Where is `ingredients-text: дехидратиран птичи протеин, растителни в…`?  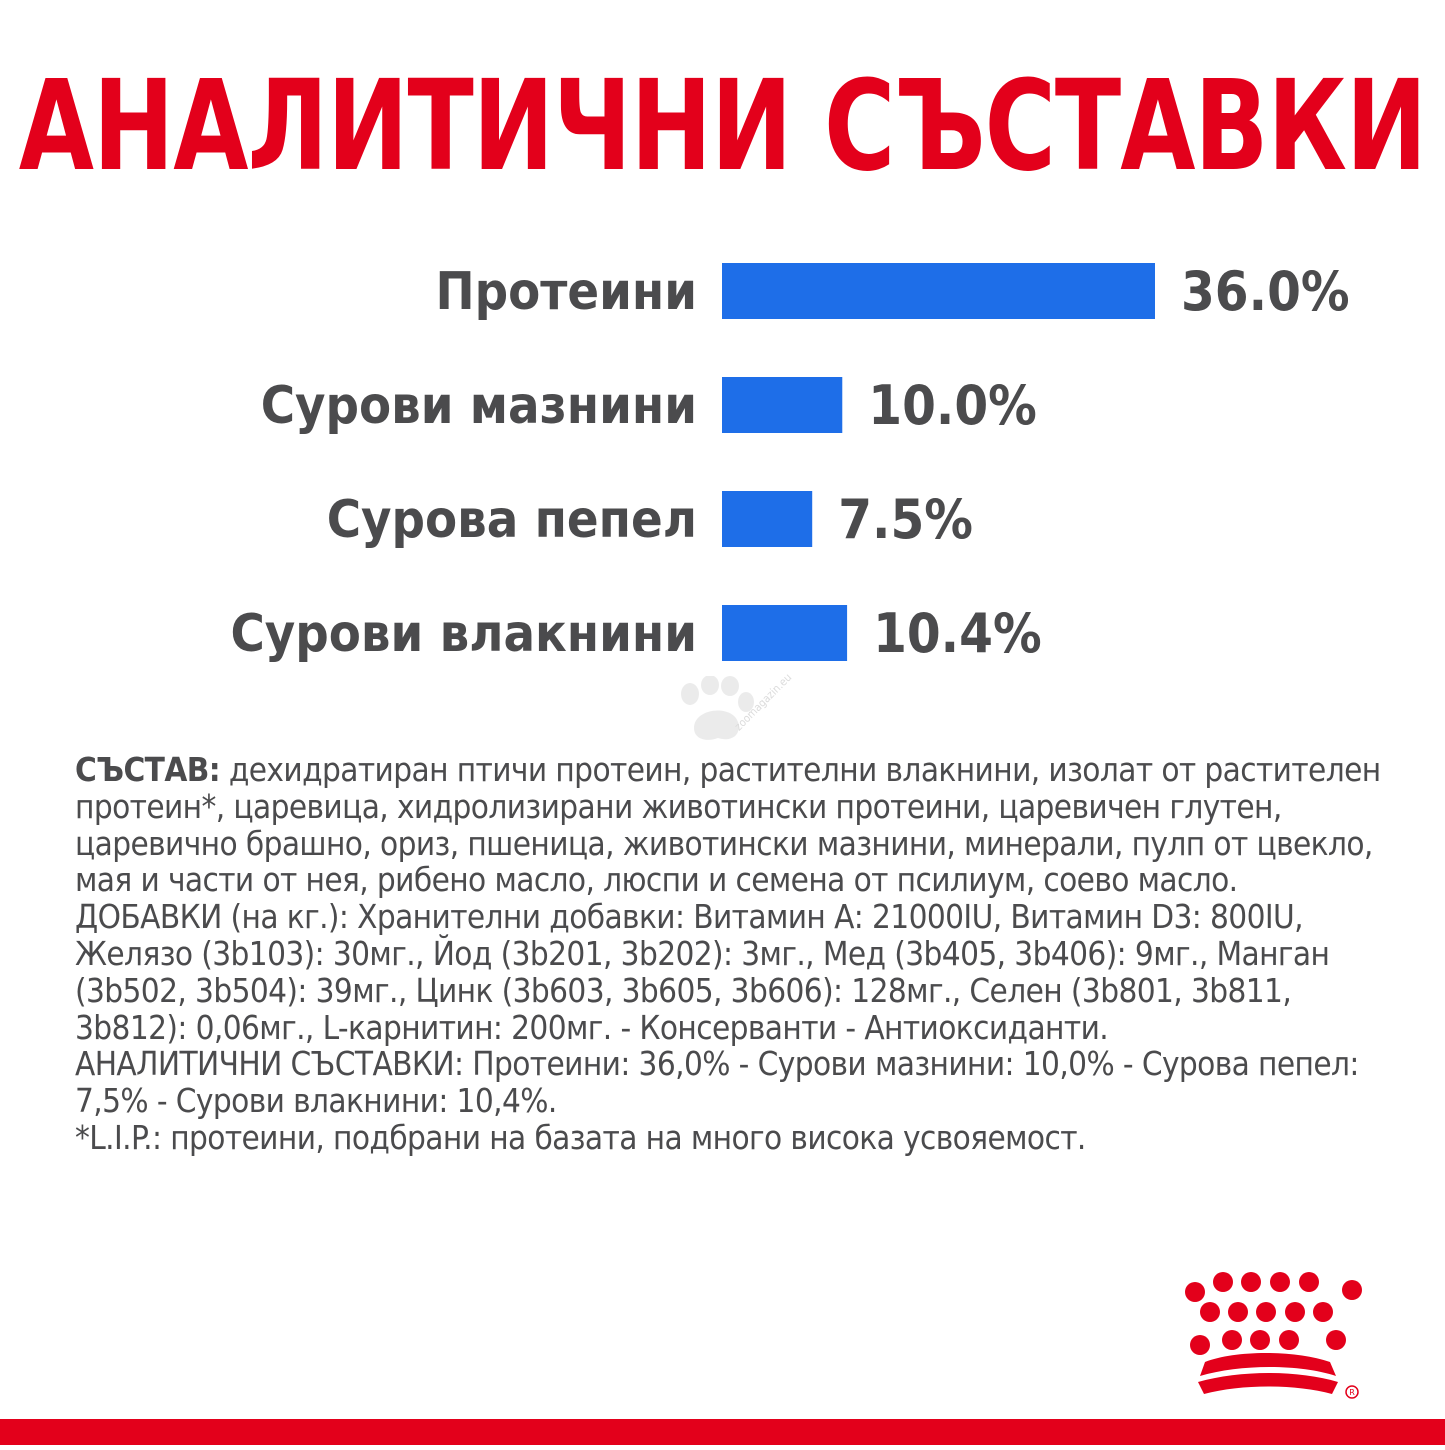 ingredients-text: дехидратиран птичи протеин, растителни в… is located at coordinates (728, 825).